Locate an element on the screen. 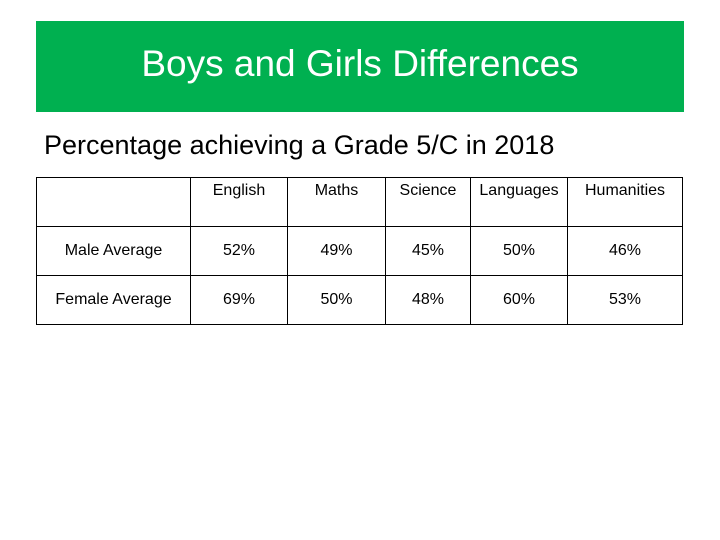 This screenshot has height=540, width=720. slide-subtitle: Percentage achieving a Grade 5/C in 2018 is located at coordinates (299, 145).